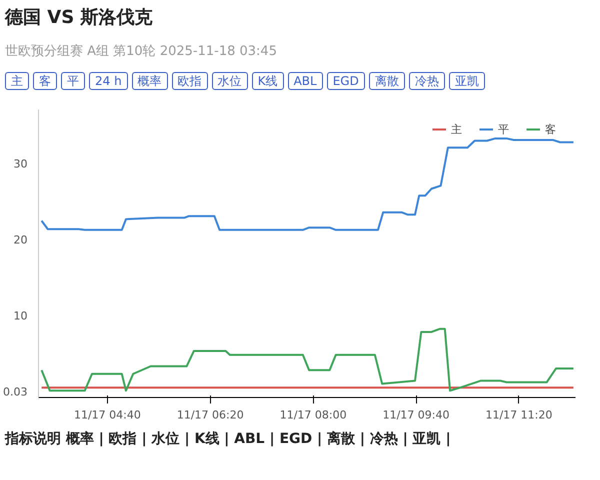  I want to click on text: 冷热, so click(426, 81).